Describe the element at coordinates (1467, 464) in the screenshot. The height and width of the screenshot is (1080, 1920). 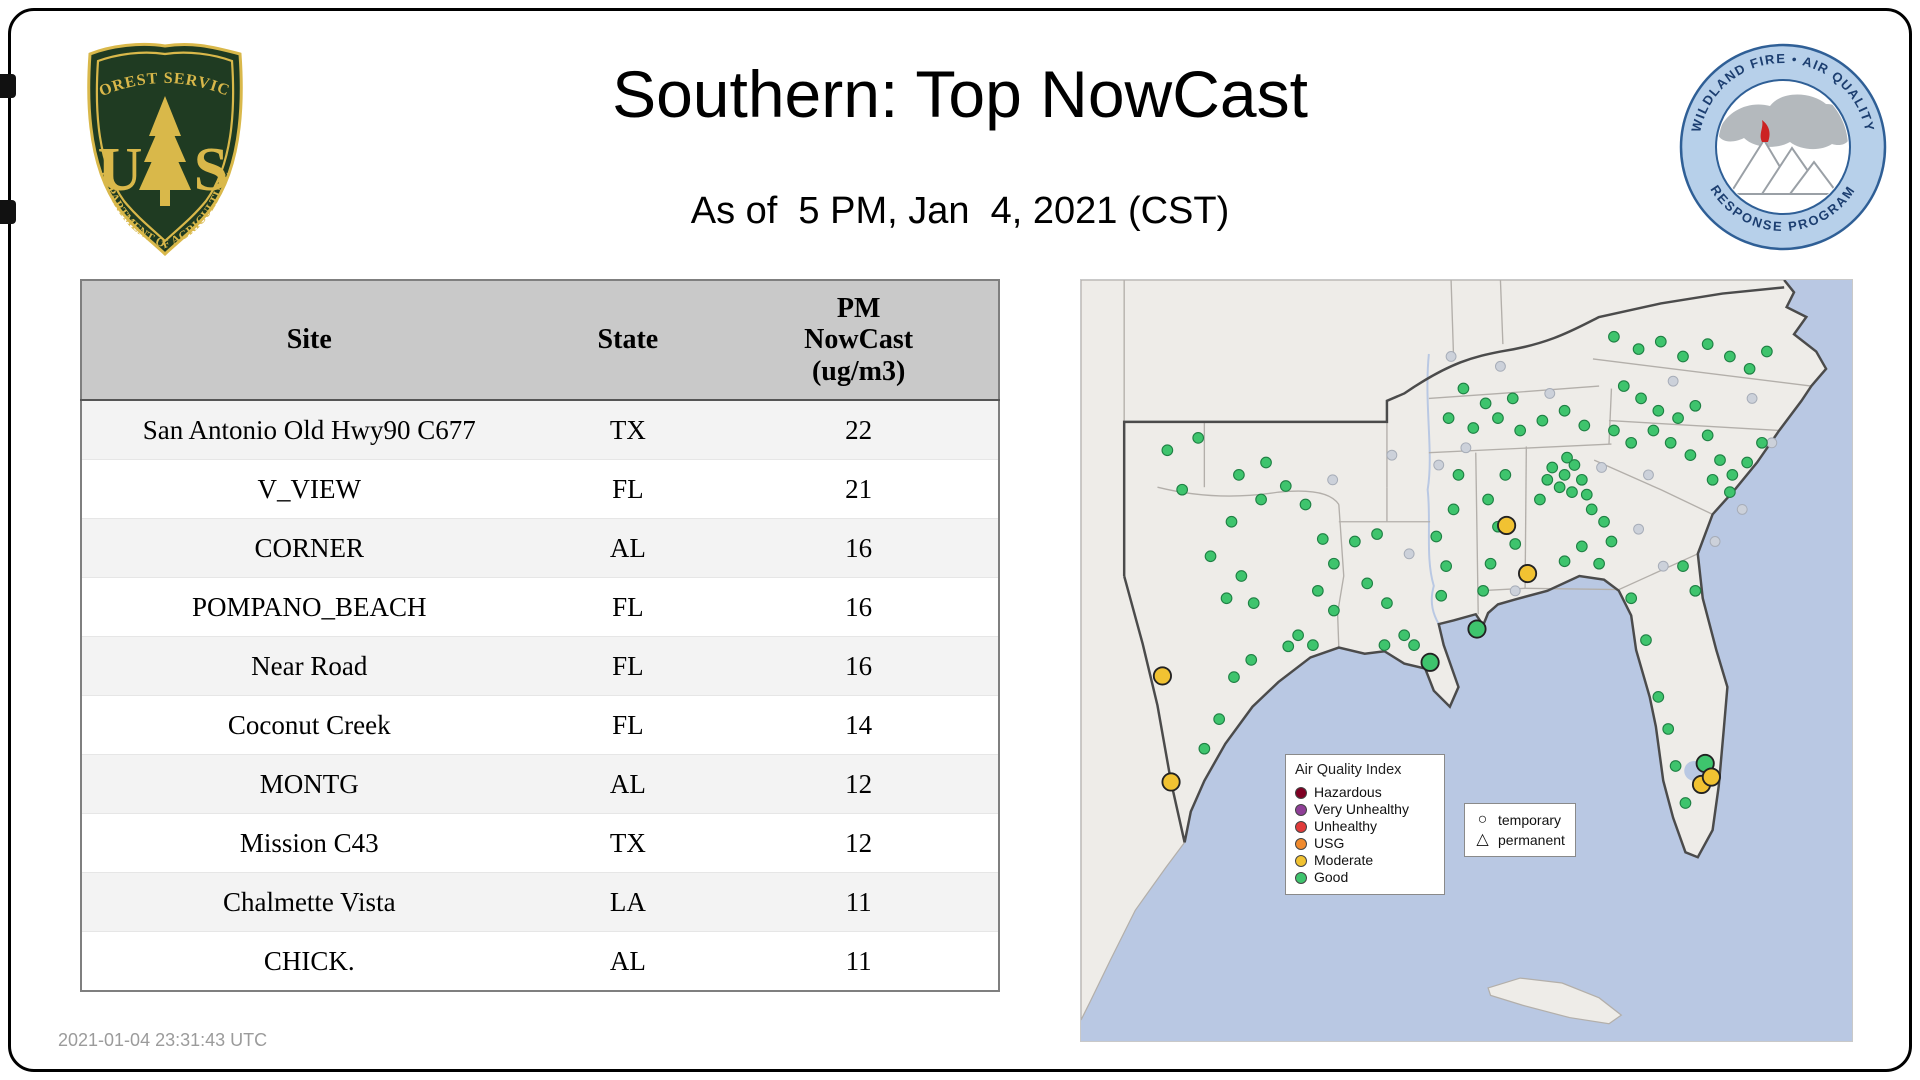
I see `state-borders` at that location.